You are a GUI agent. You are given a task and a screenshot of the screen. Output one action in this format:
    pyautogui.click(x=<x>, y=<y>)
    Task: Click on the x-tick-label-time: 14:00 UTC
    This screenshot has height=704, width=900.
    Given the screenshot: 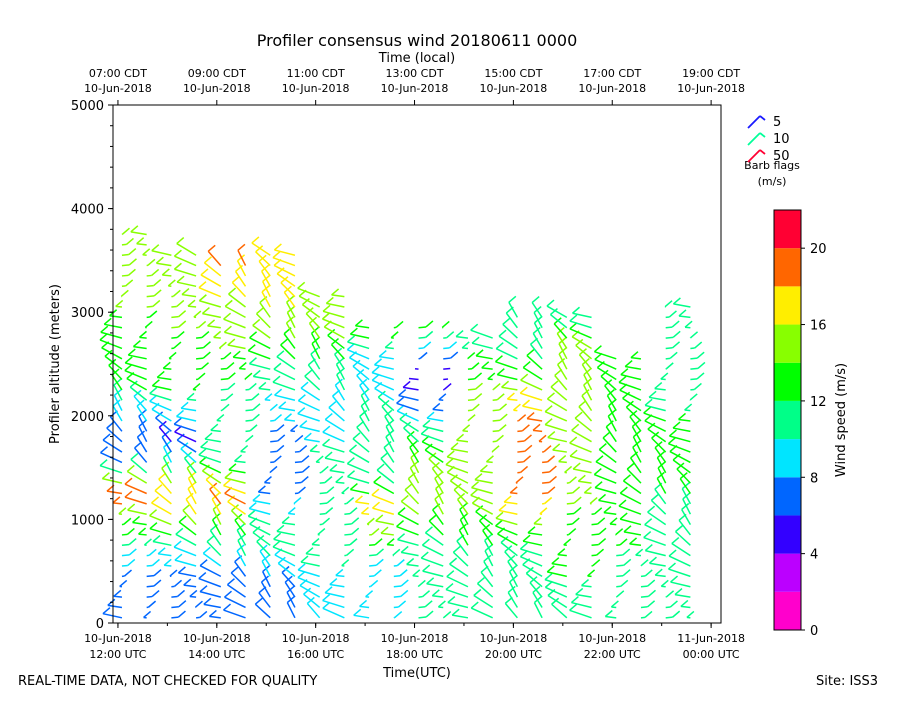 What is the action you would take?
    pyautogui.click(x=216, y=654)
    